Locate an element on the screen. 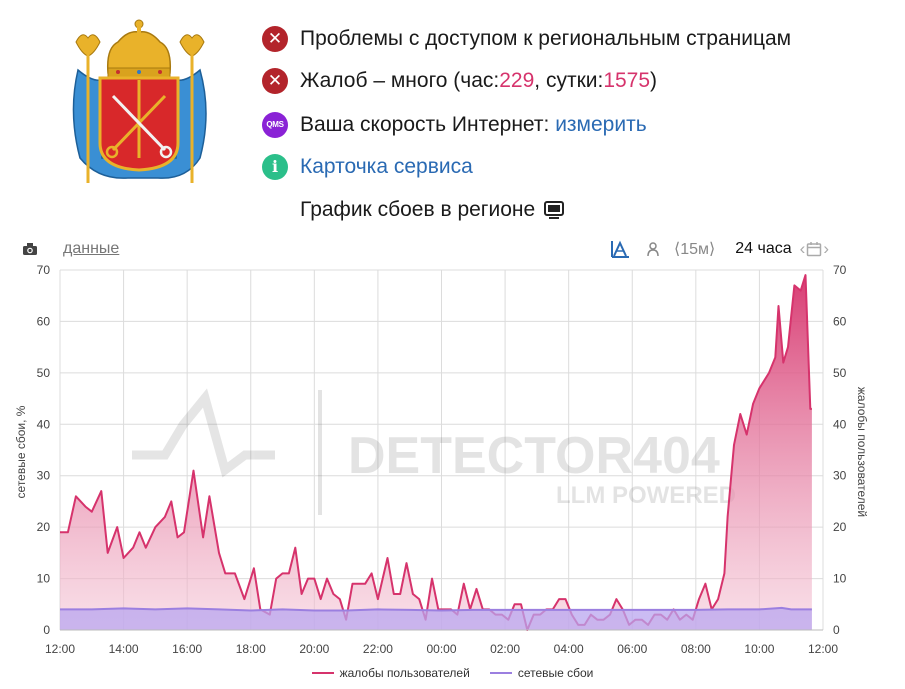 This screenshot has height=689, width=905. legend-item-complaints: жалобы пользователей is located at coordinates (390, 673).